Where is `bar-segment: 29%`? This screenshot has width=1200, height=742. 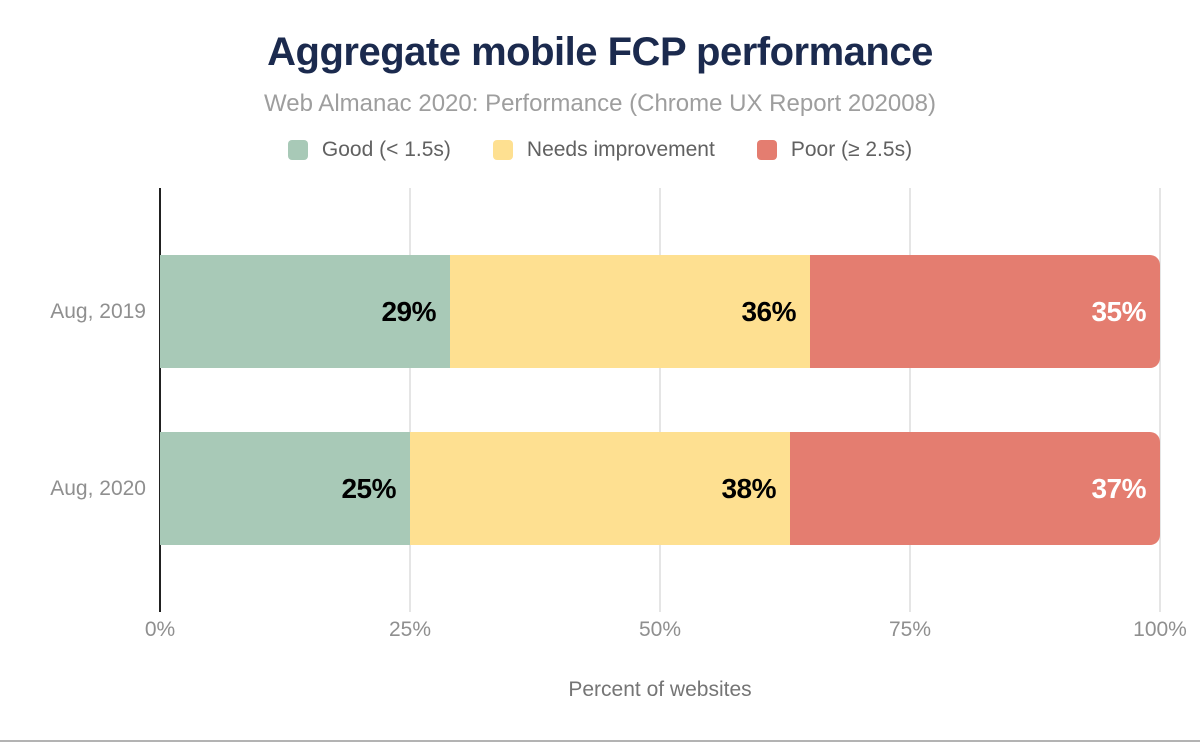 bar-segment: 29% is located at coordinates (305, 311).